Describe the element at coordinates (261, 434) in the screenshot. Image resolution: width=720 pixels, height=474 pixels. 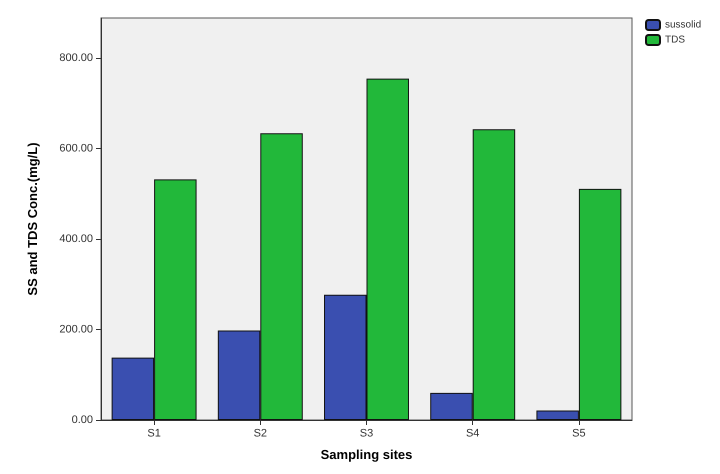
I see `x-tick-label: S2` at that location.